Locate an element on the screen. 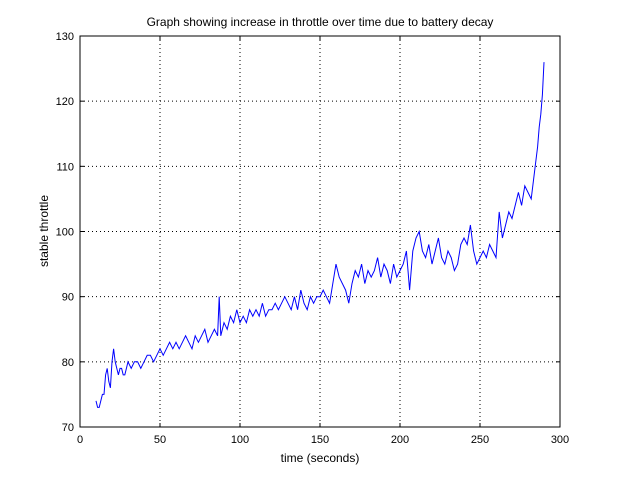 This screenshot has width=618, height=480. y-tick-label: 90 is located at coordinates (68, 298).